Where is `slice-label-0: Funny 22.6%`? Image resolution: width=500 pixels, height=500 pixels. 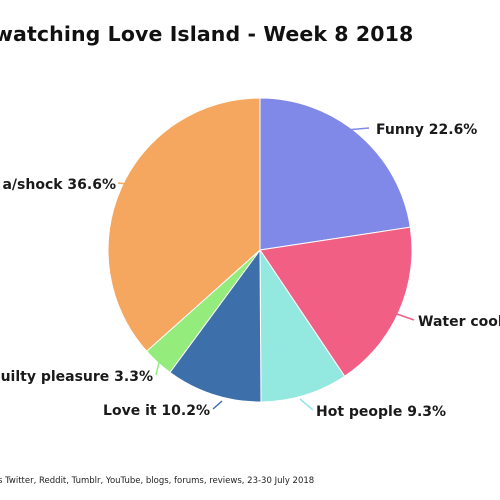
slice-label-0: Funny 22.6% is located at coordinates (426, 130).